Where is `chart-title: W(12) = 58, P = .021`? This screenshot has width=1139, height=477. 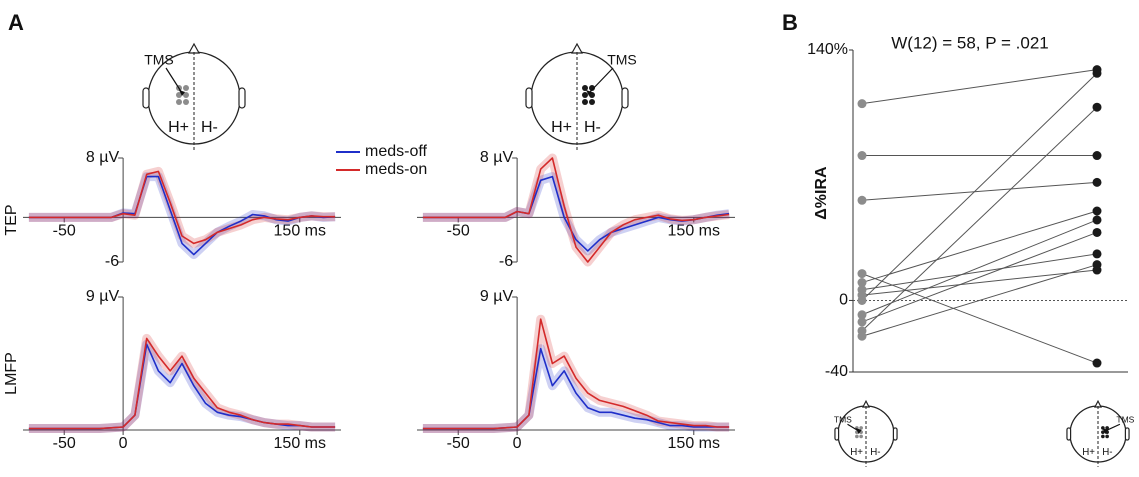 chart-title: W(12) = 58, P = .021 is located at coordinates (970, 42).